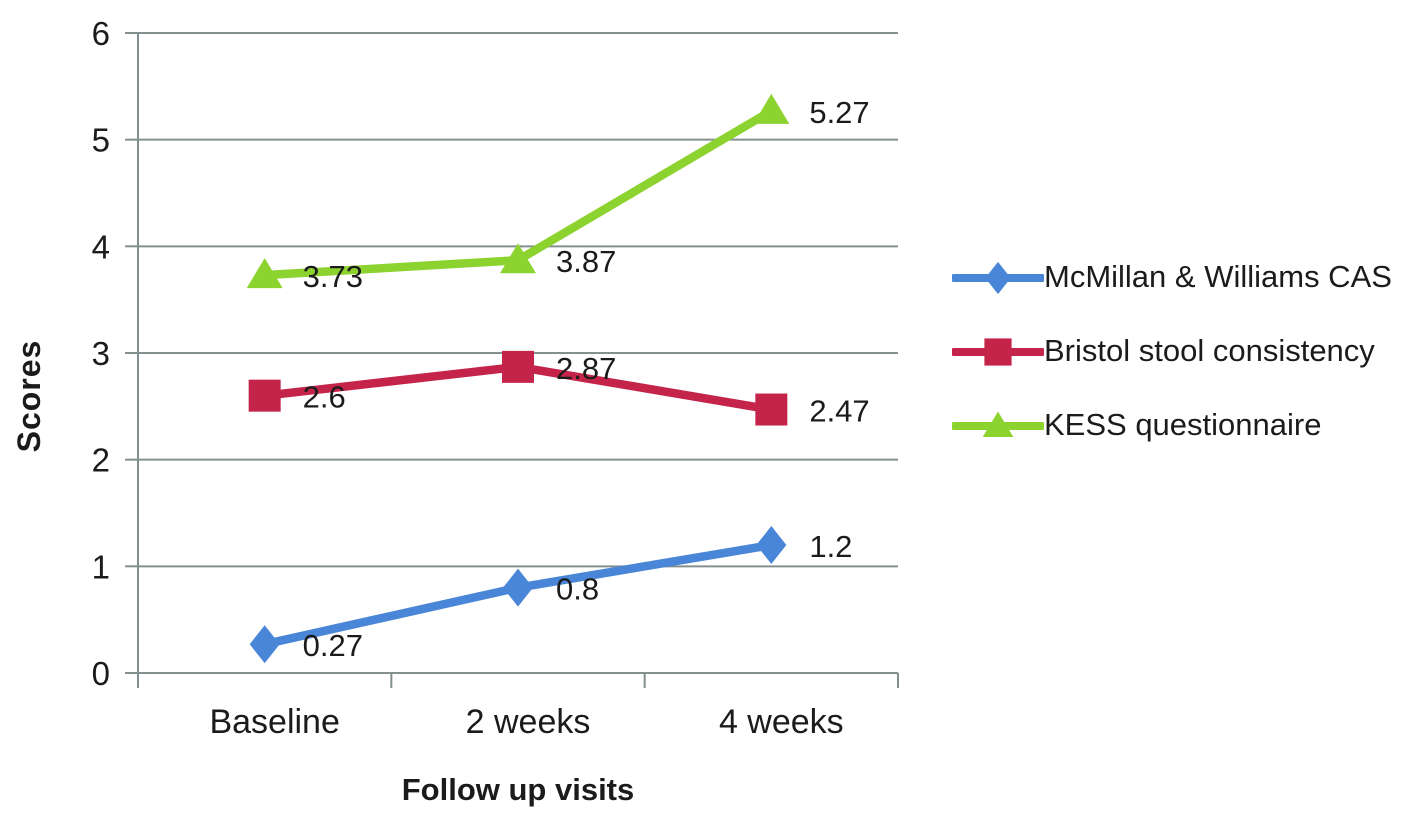 The image size is (1413, 840). I want to click on y-tick-label: 2, so click(101, 460).